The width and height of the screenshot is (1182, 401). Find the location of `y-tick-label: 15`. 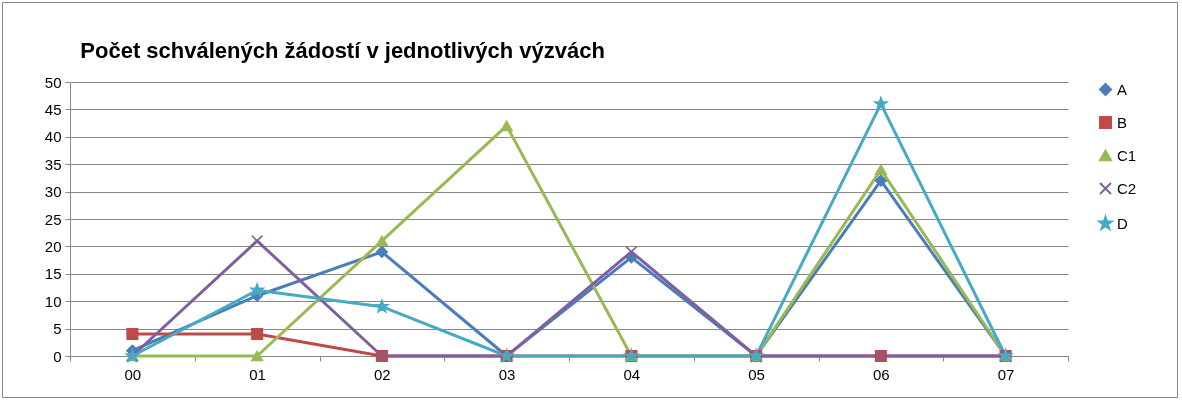

y-tick-label: 15 is located at coordinates (53, 274).